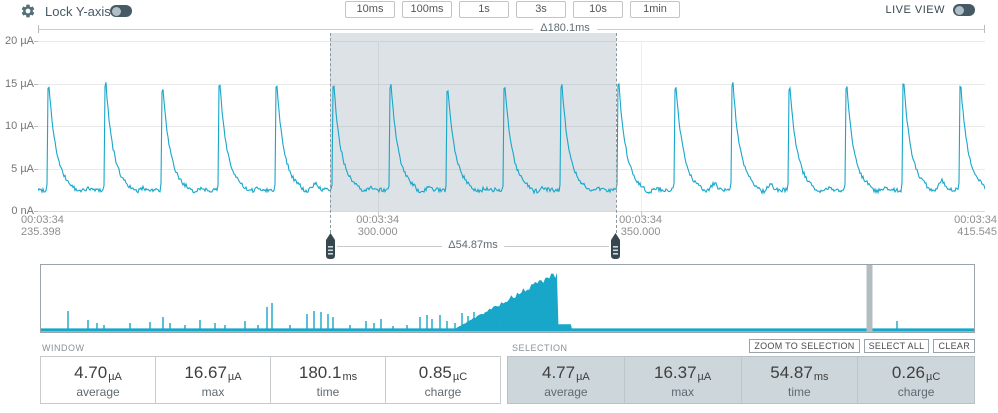  What do you see at coordinates (511, 29) in the screenshot?
I see `window-delta-ruler` at bounding box center [511, 29].